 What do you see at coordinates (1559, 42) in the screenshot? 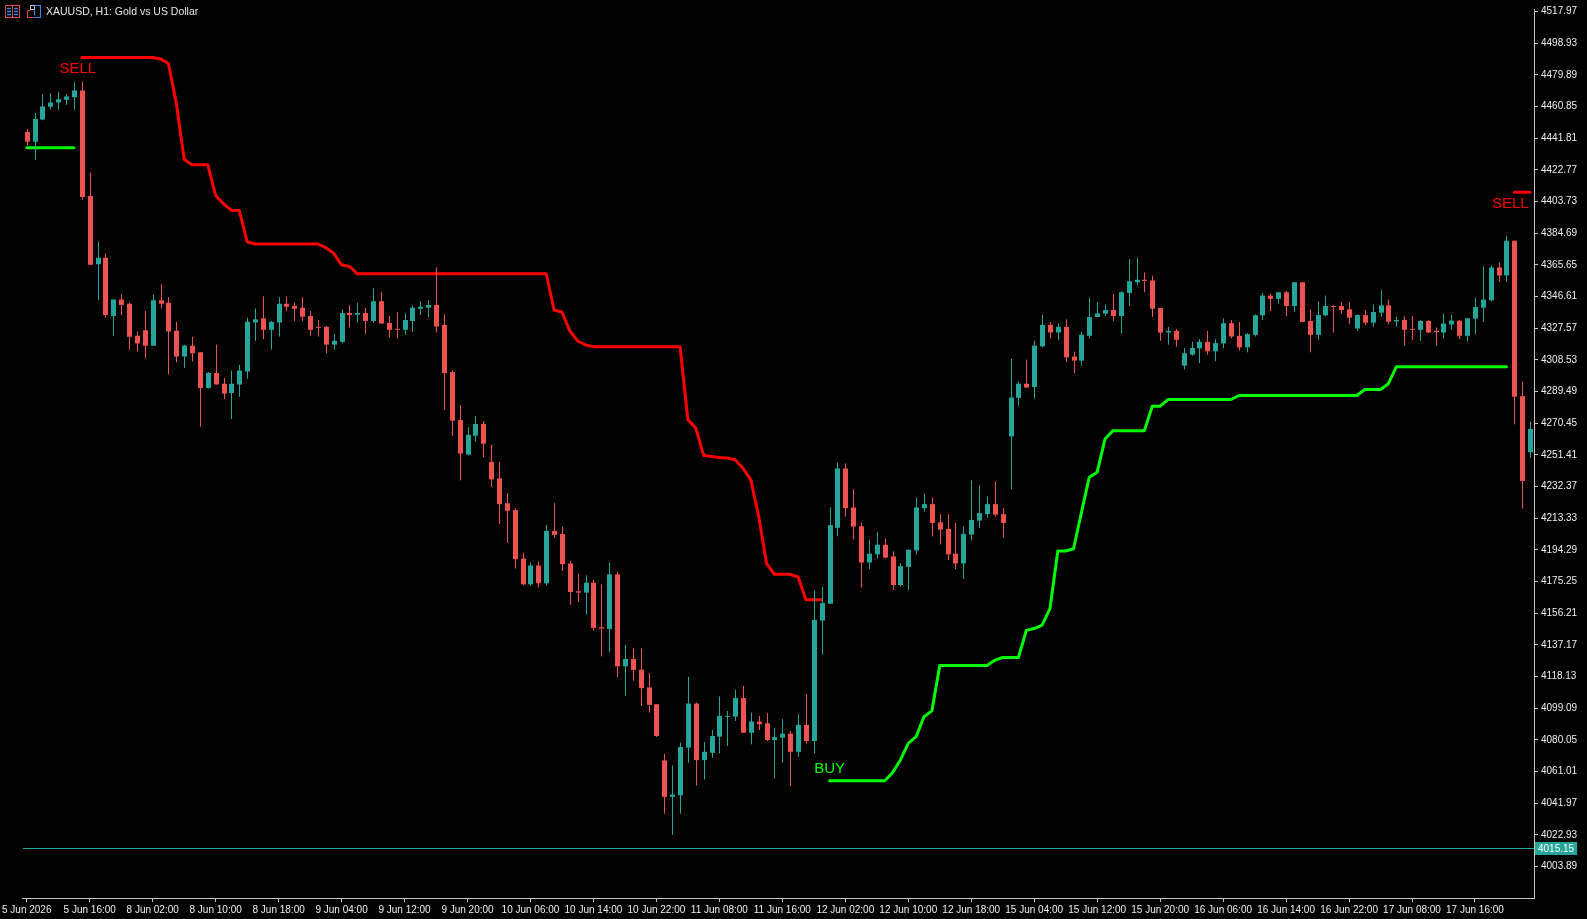
I see `y-tick-label: 4498.93` at bounding box center [1559, 42].